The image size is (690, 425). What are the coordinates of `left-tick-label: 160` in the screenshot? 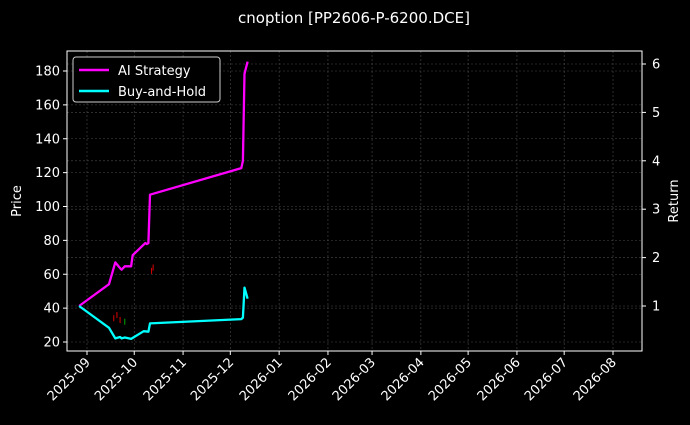 It's located at (47, 105).